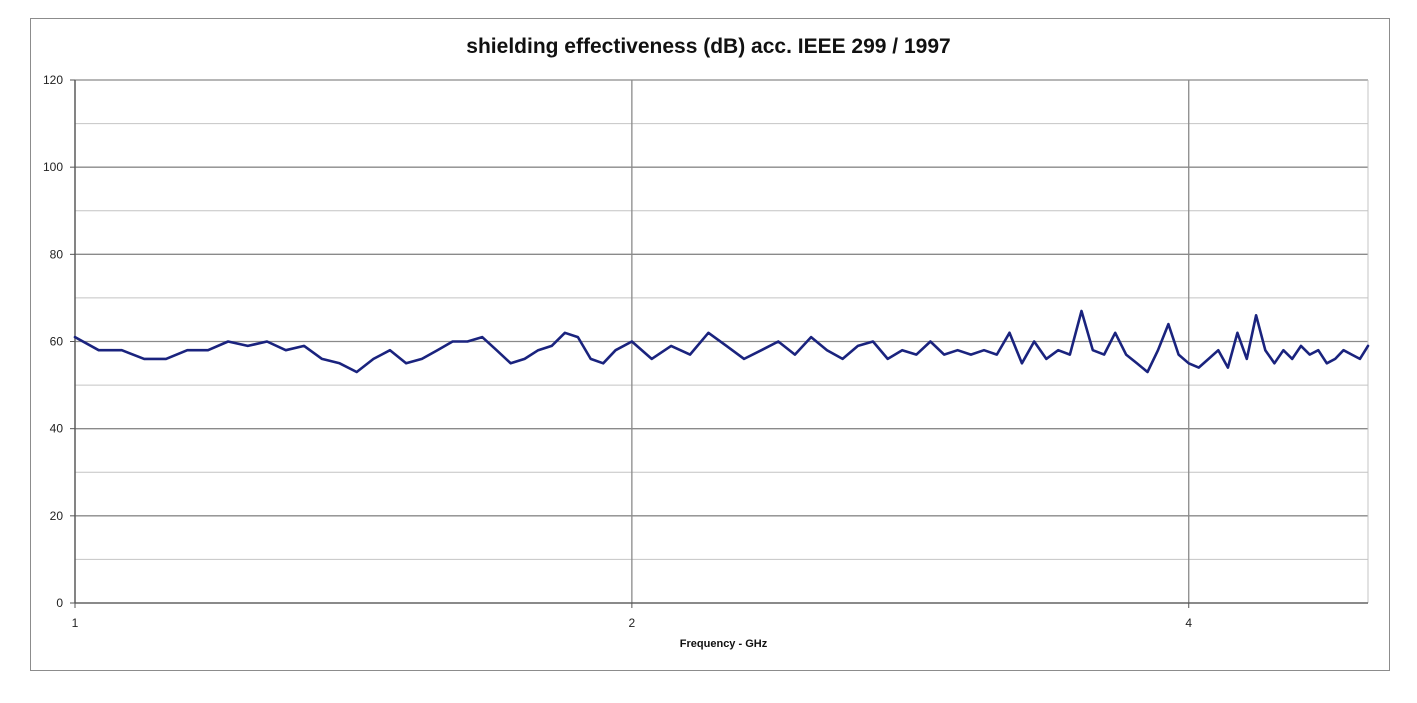  Describe the element at coordinates (1188, 623) in the screenshot. I see `x-tick-label: 4` at that location.